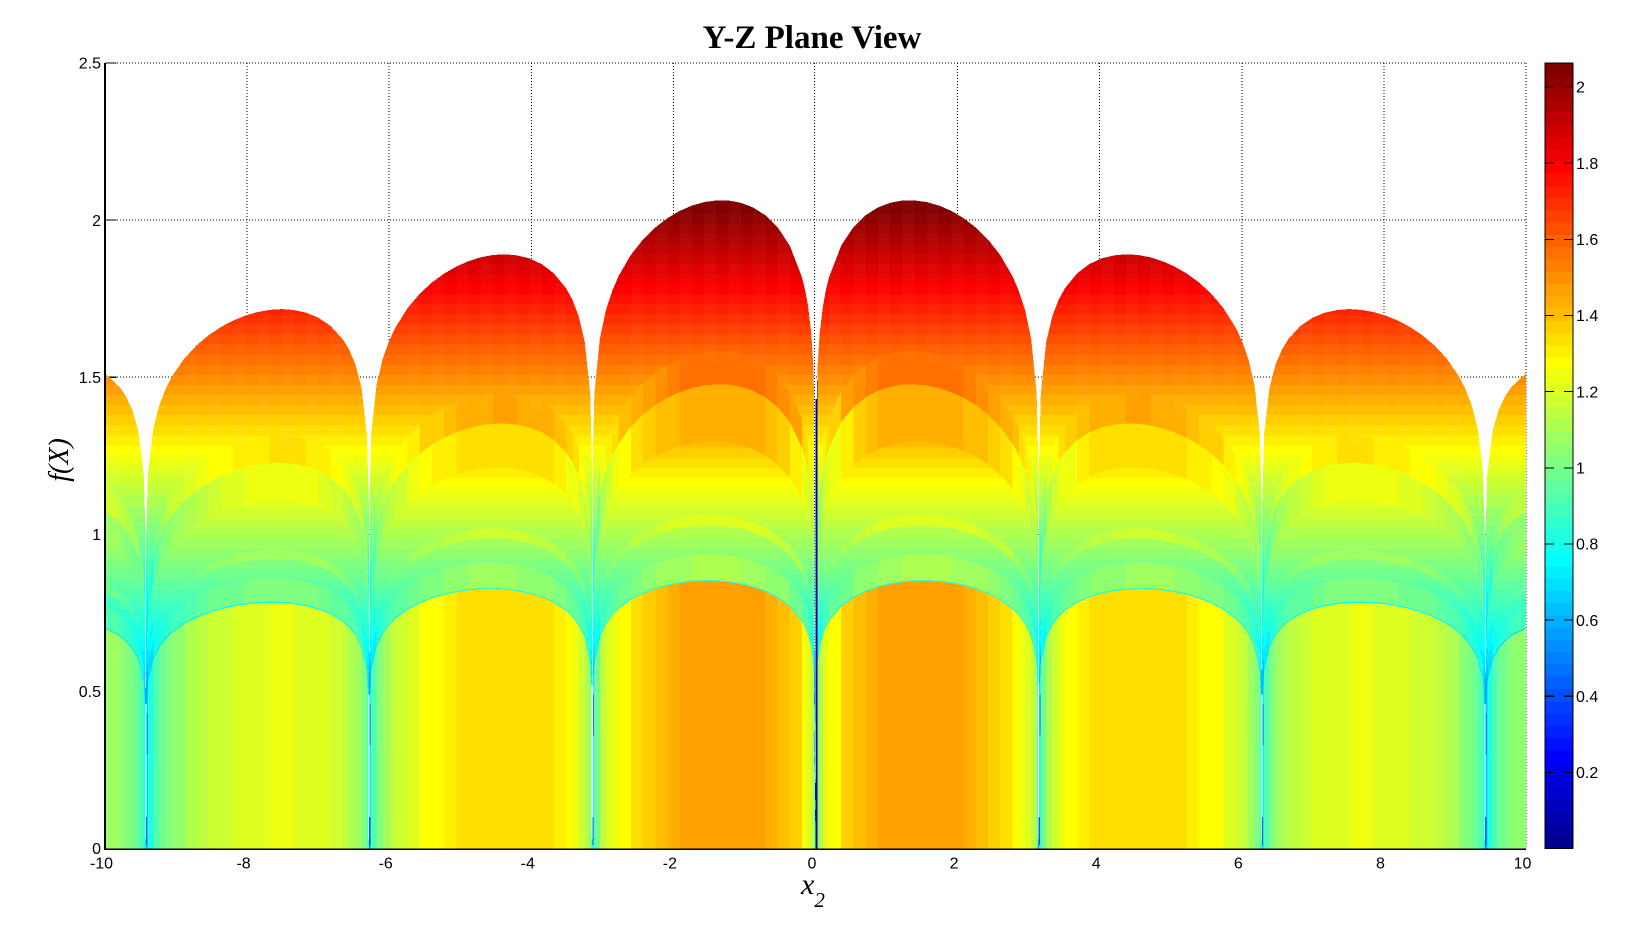 Image resolution: width=1632 pixels, height=945 pixels. What do you see at coordinates (1587, 240) in the screenshot?
I see `svg-text: 1.6` at bounding box center [1587, 240].